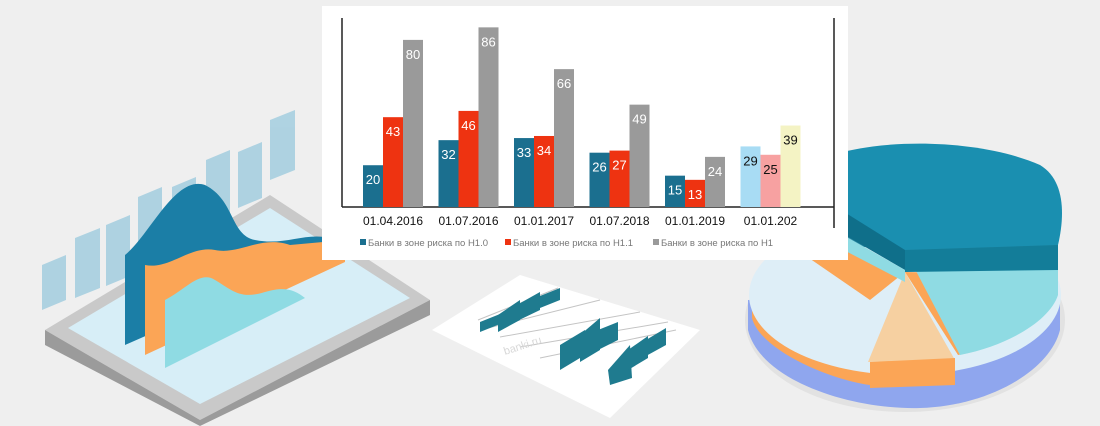  I want to click on data-label-3-3: 66, so click(564, 83).